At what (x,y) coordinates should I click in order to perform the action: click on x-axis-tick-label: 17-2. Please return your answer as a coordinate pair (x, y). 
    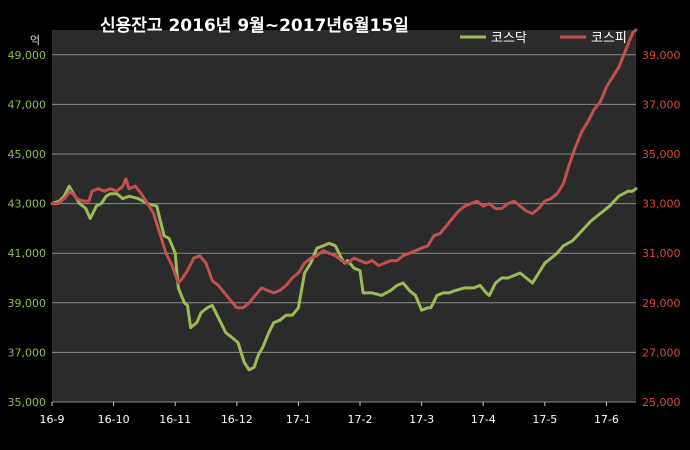
    Looking at the image, I should click on (360, 419).